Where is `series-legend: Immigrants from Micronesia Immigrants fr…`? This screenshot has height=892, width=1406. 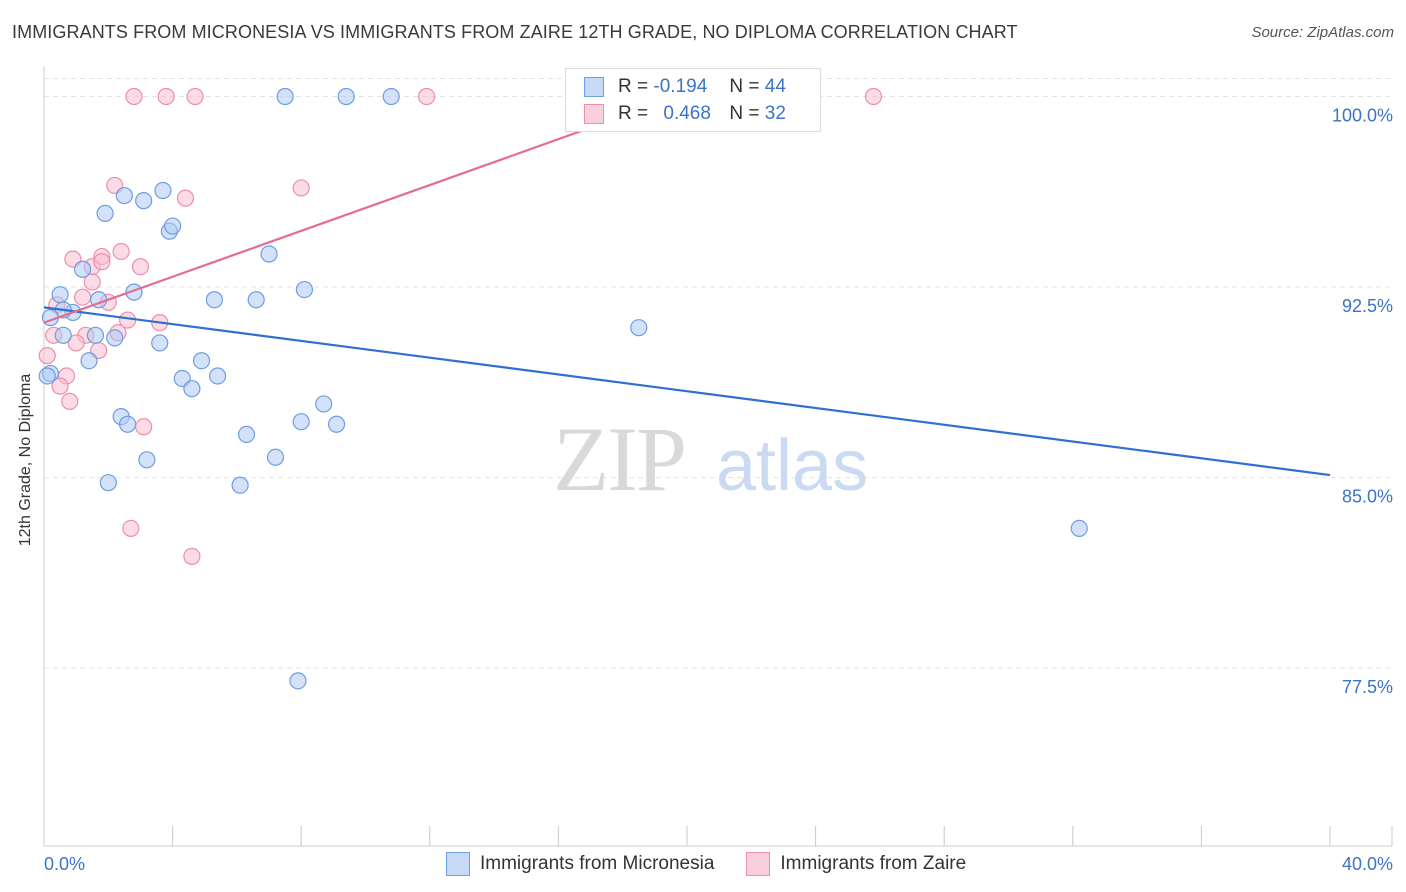 series-legend: Immigrants from Micronesia Immigrants fr… is located at coordinates (722, 864).